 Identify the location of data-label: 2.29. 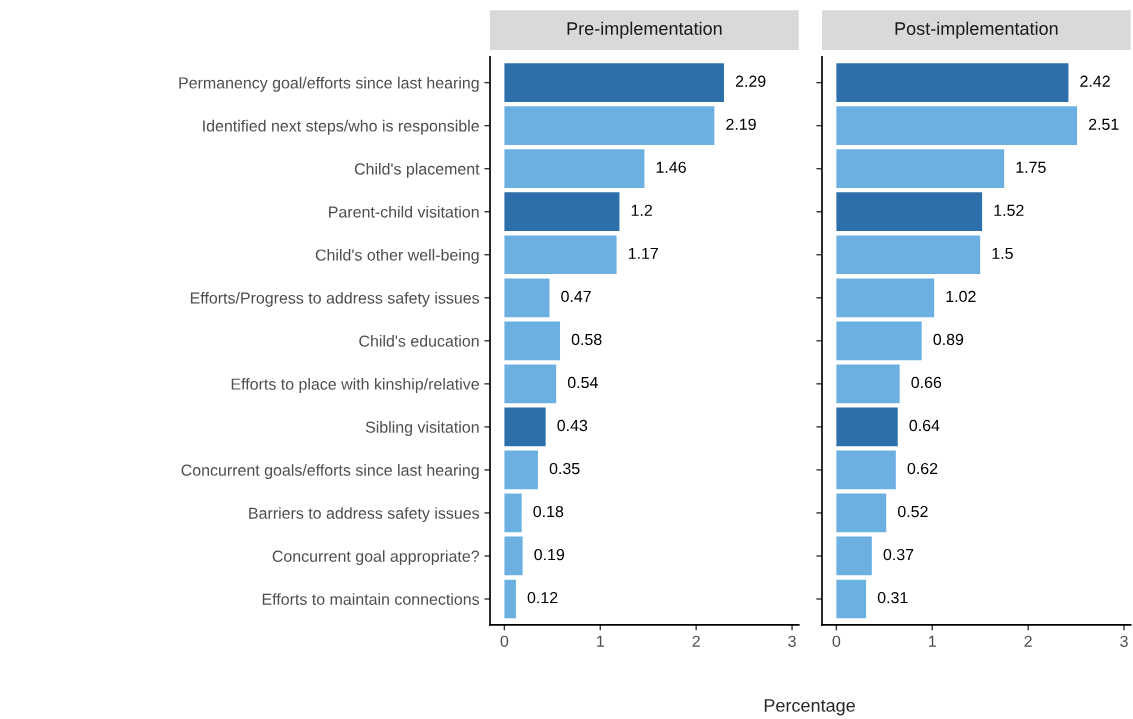
(750, 81).